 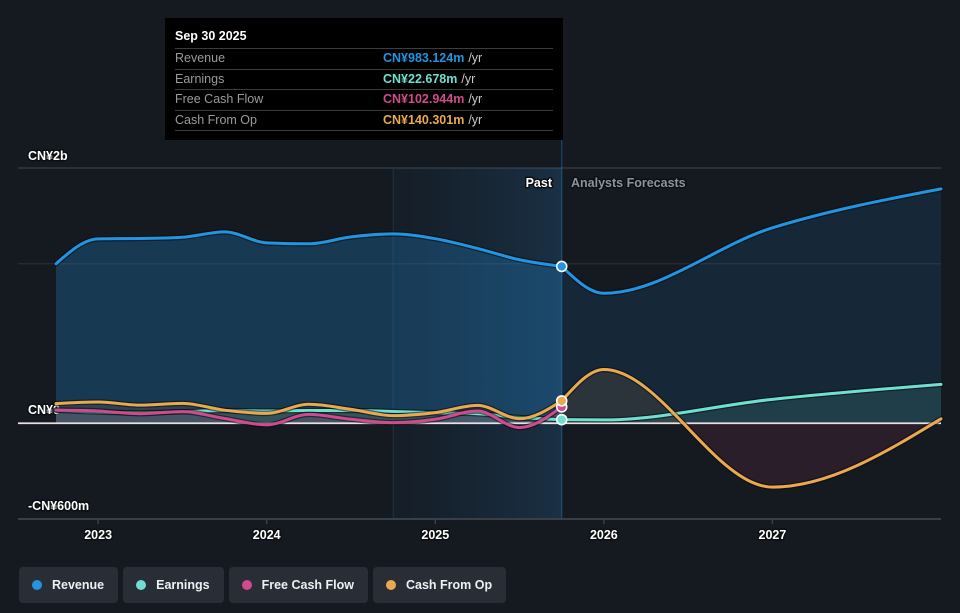 I want to click on revenue-line-forecast, so click(x=751, y=241).